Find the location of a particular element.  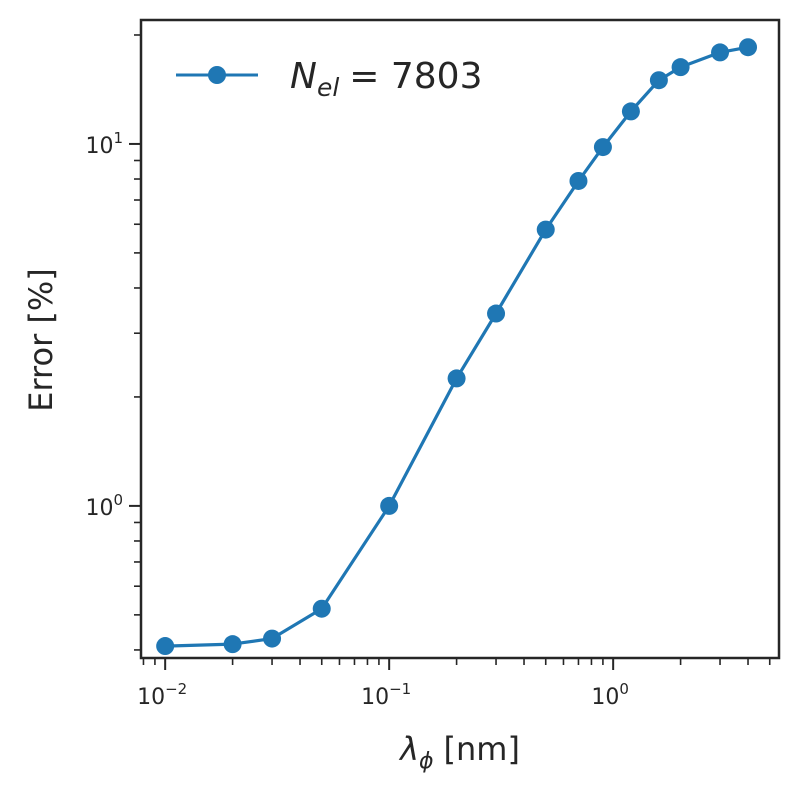

legend: Nel = 7803 is located at coordinates (329, 79).